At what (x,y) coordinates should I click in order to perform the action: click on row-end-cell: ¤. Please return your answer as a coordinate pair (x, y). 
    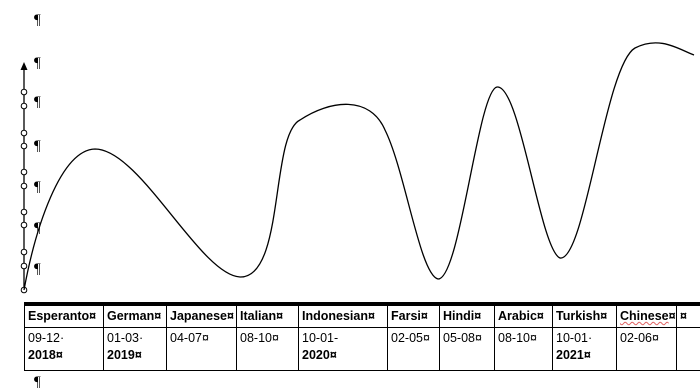
    Looking at the image, I should click on (688, 315).